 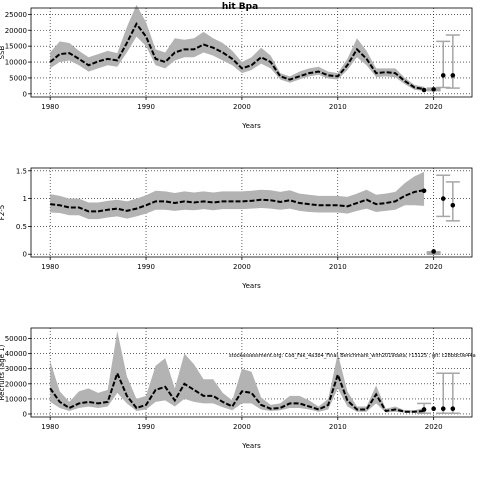 What do you see at coordinates (16, 15) in the screenshot?
I see `y-tick-label: 25000` at bounding box center [16, 15].